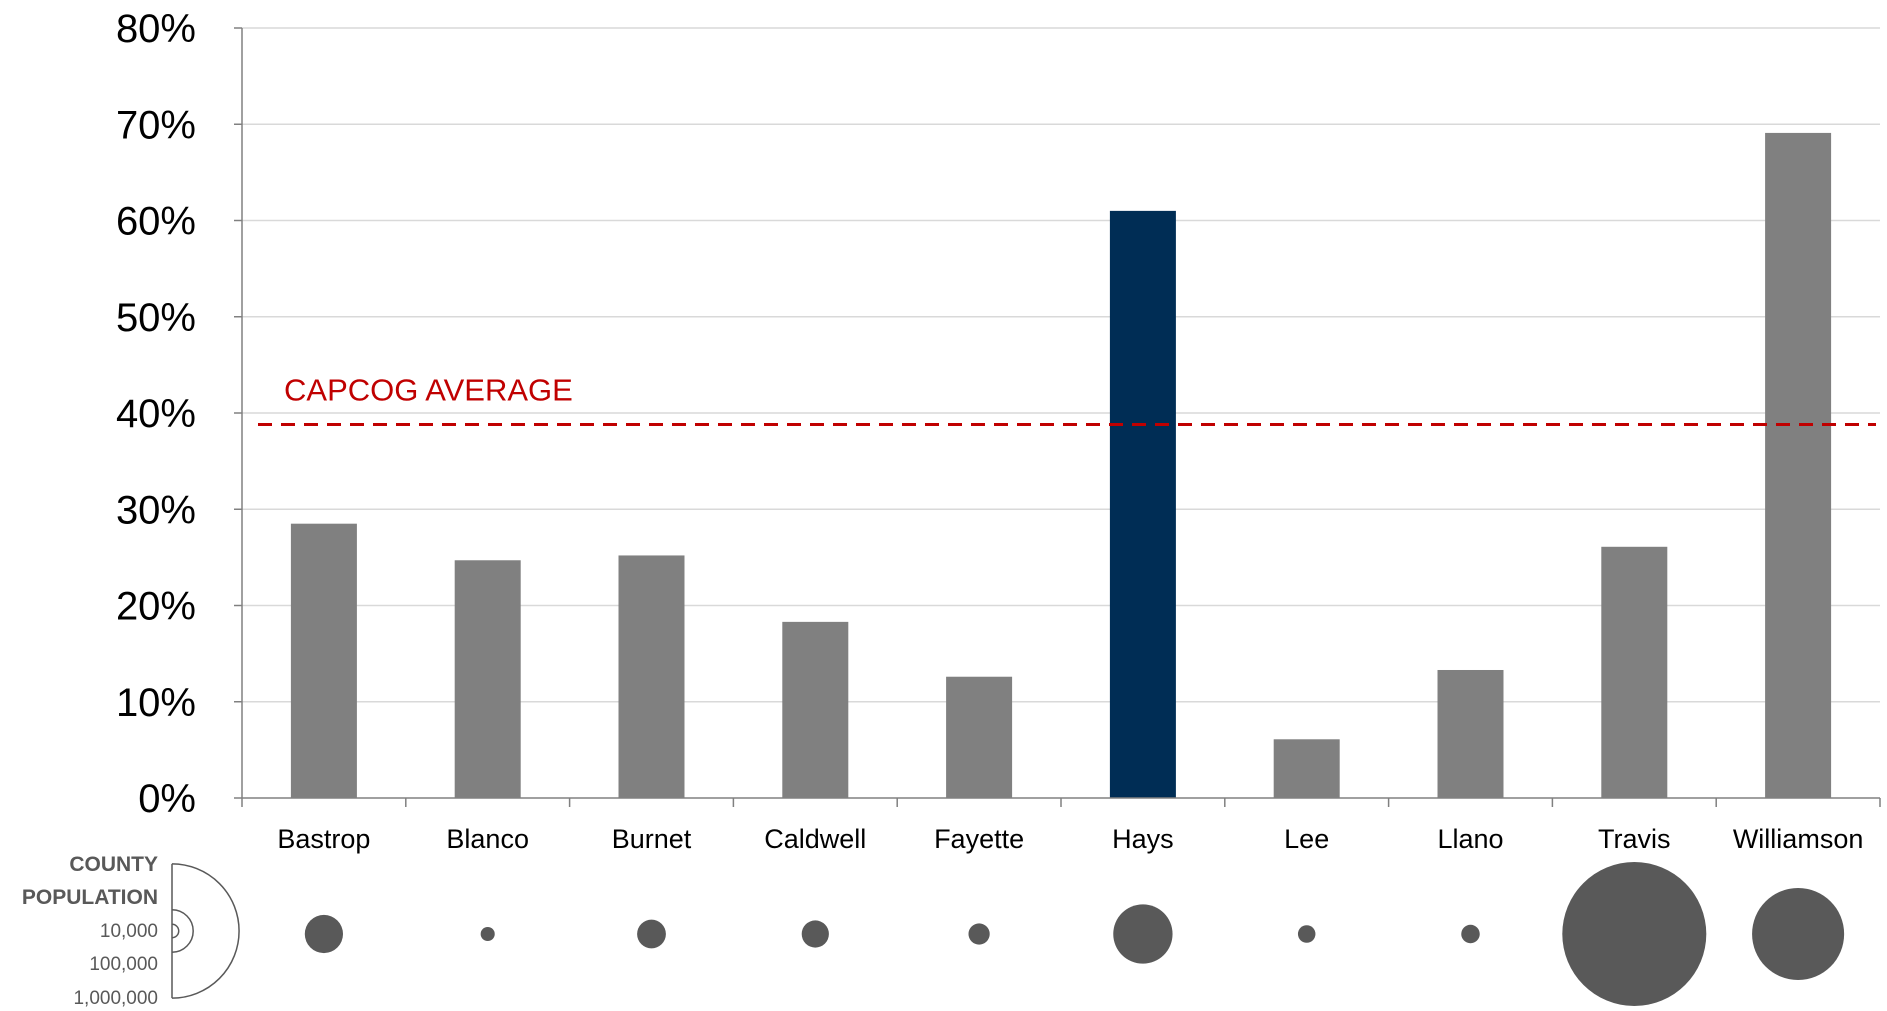 Image resolution: width=1887 pixels, height=1011 pixels. What do you see at coordinates (815, 709) in the screenshot?
I see `bar-caldwell` at bounding box center [815, 709].